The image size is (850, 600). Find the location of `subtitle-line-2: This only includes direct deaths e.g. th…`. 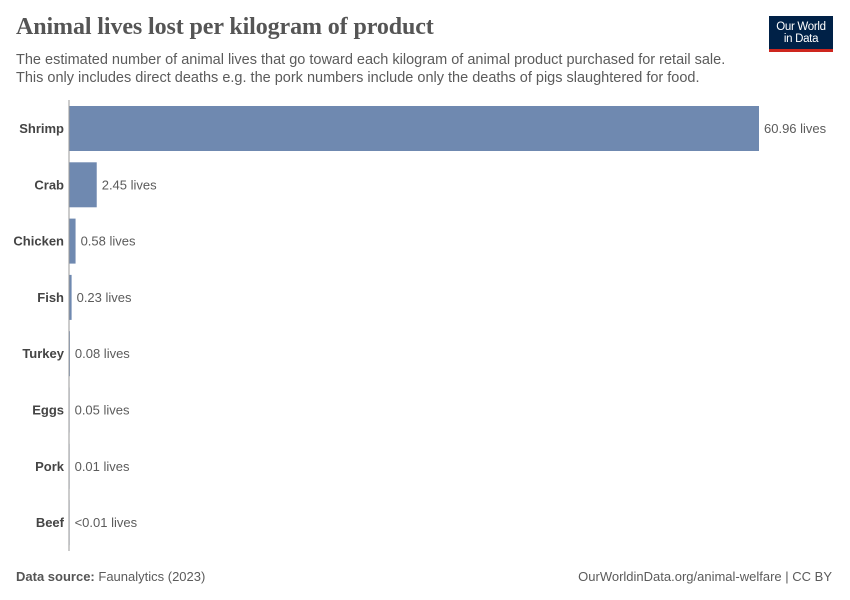

subtitle-line-2: This only includes direct deaths e.g. th… is located at coordinates (358, 78).